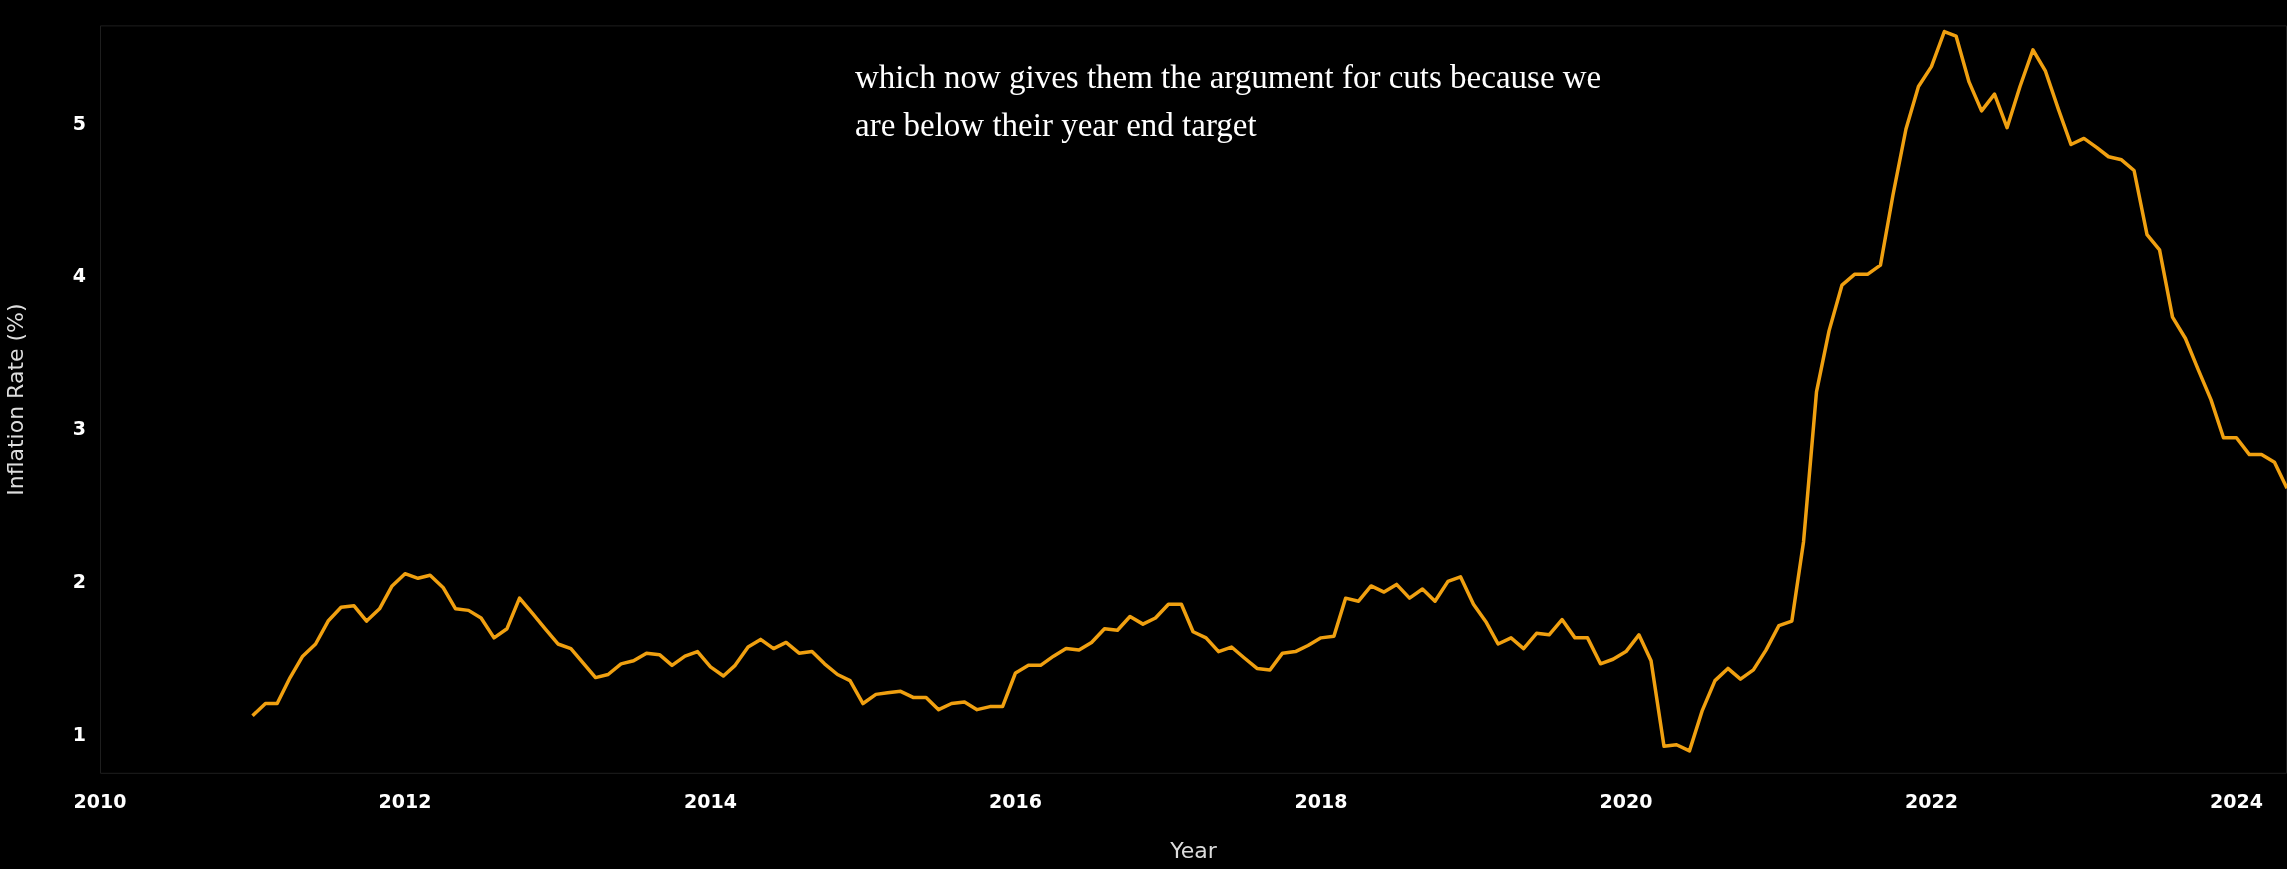  What do you see at coordinates (1193, 850) in the screenshot?
I see `x-axis-title: Year` at bounding box center [1193, 850].